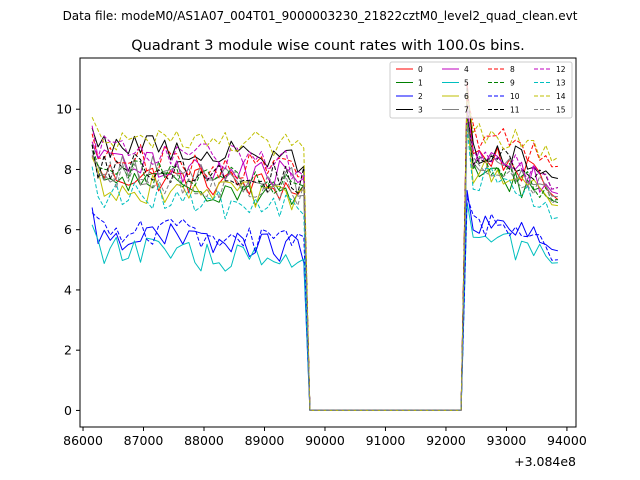 The width and height of the screenshot is (640, 480). I want to click on x-tick-label: 86000, so click(83, 440).